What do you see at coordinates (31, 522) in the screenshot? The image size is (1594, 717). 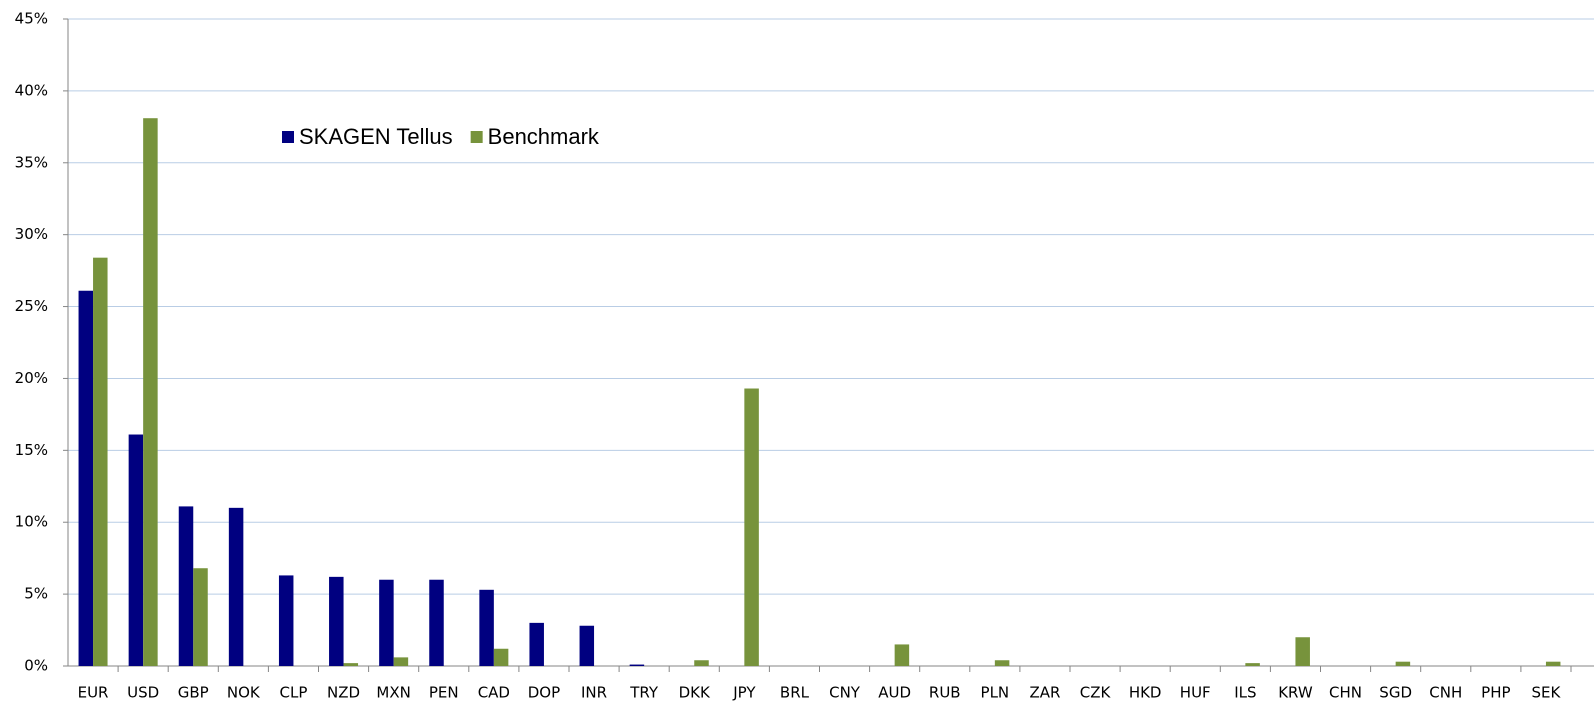 I see `y-tick-label: 10%` at bounding box center [31, 522].